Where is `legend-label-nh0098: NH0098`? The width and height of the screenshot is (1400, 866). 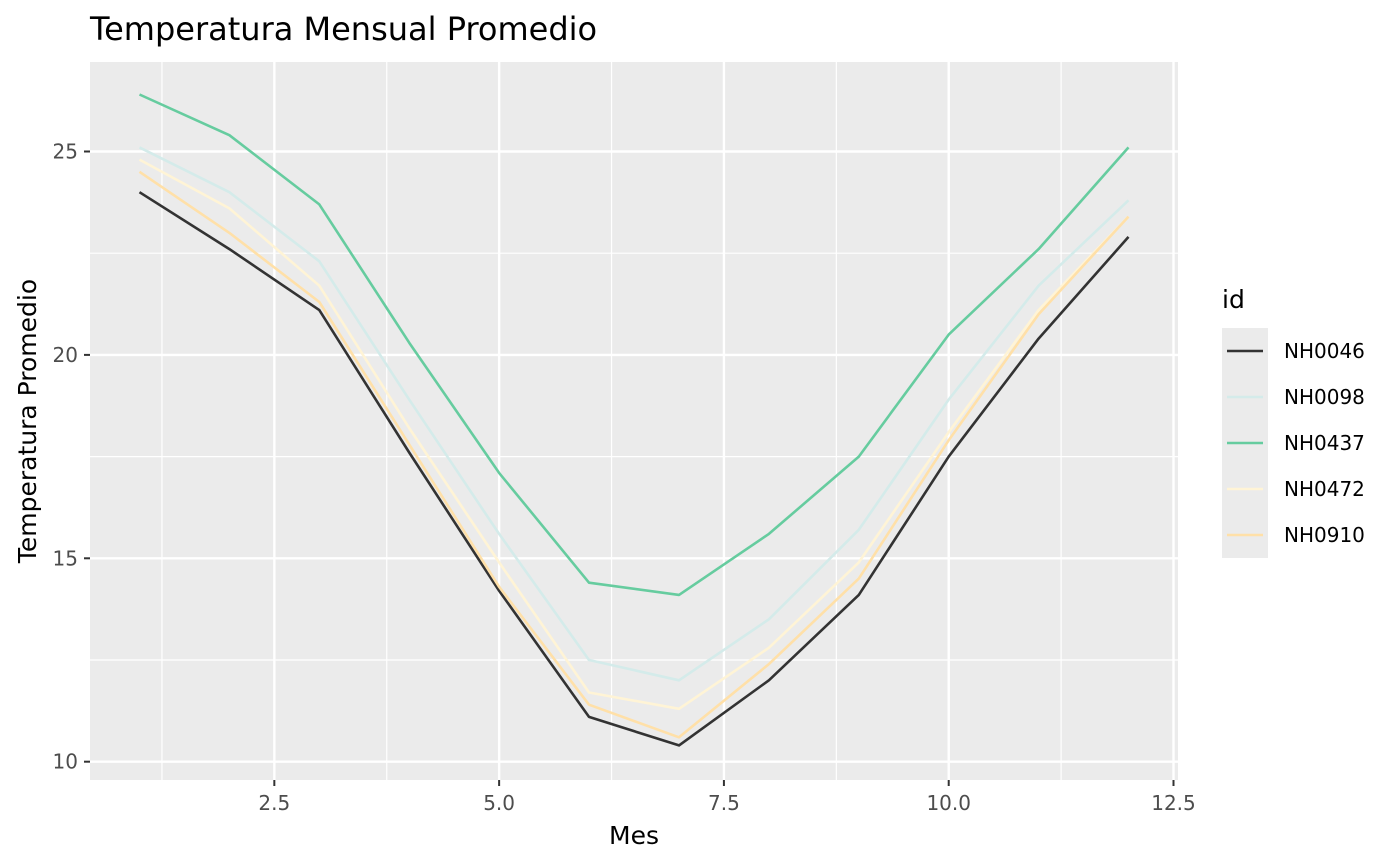 legend-label-nh0098: NH0098 is located at coordinates (1324, 397).